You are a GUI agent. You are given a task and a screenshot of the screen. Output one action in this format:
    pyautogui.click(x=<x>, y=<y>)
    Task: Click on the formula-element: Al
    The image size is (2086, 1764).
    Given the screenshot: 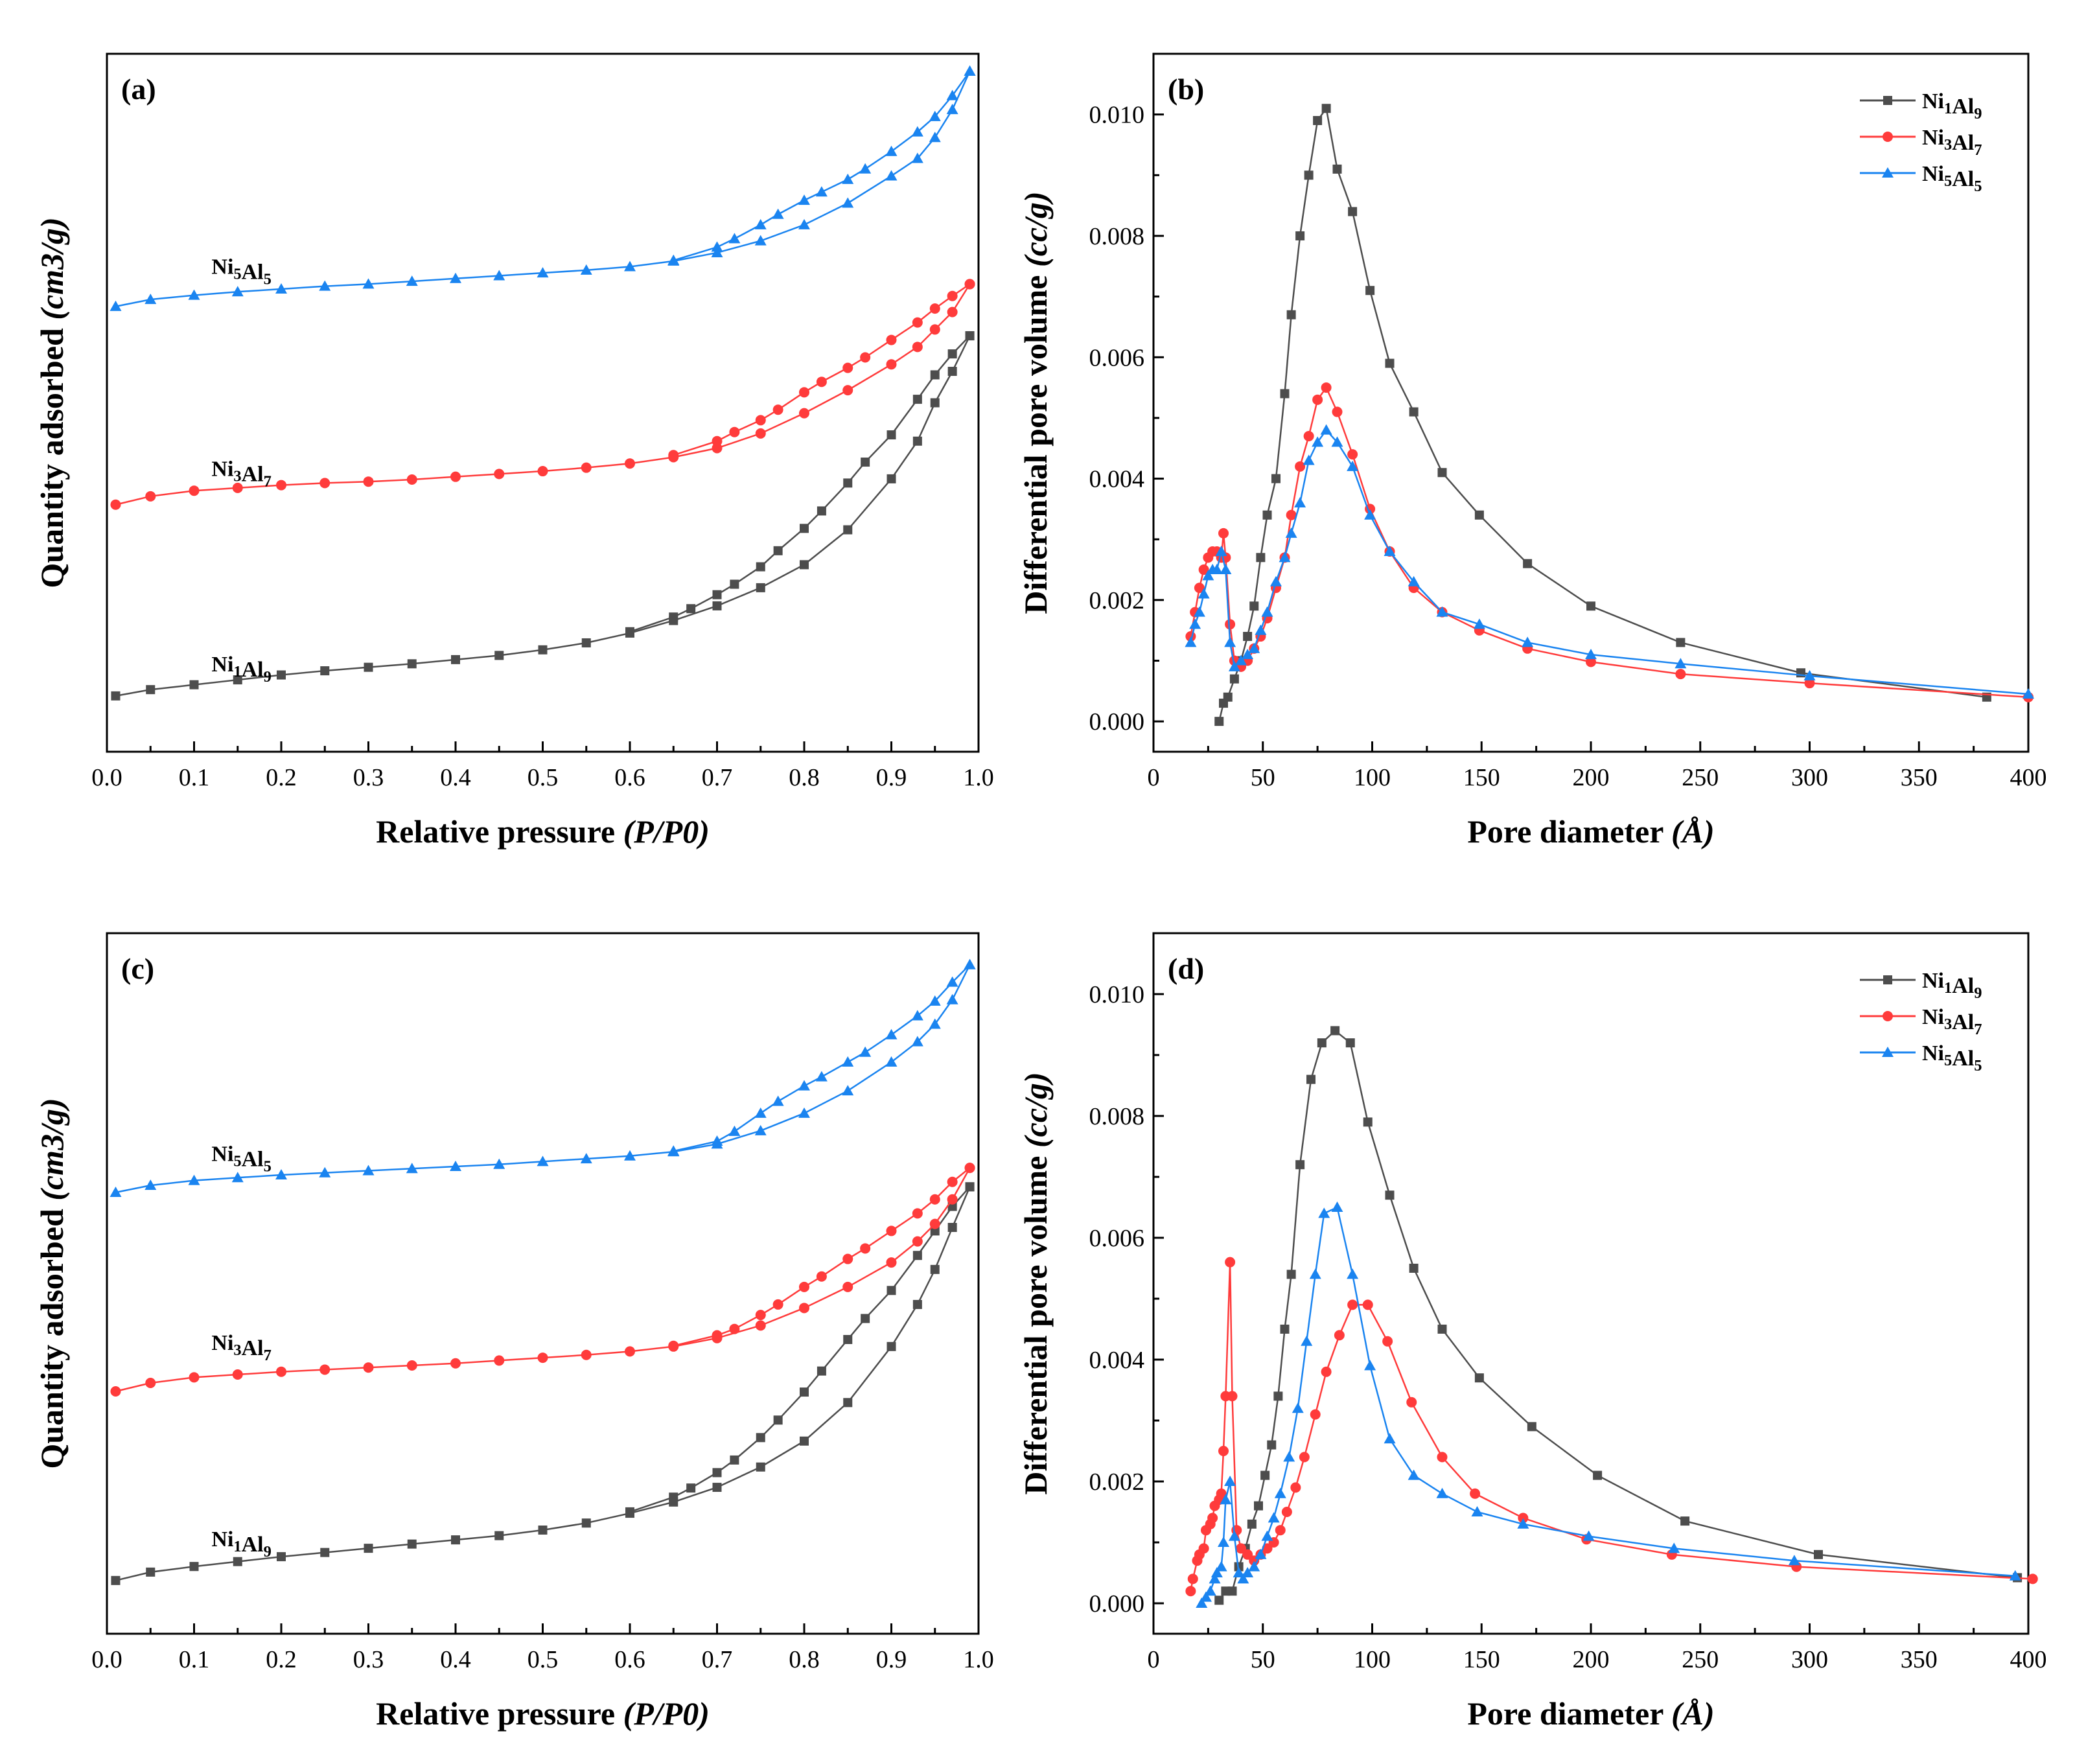 What is the action you would take?
    pyautogui.click(x=253, y=272)
    